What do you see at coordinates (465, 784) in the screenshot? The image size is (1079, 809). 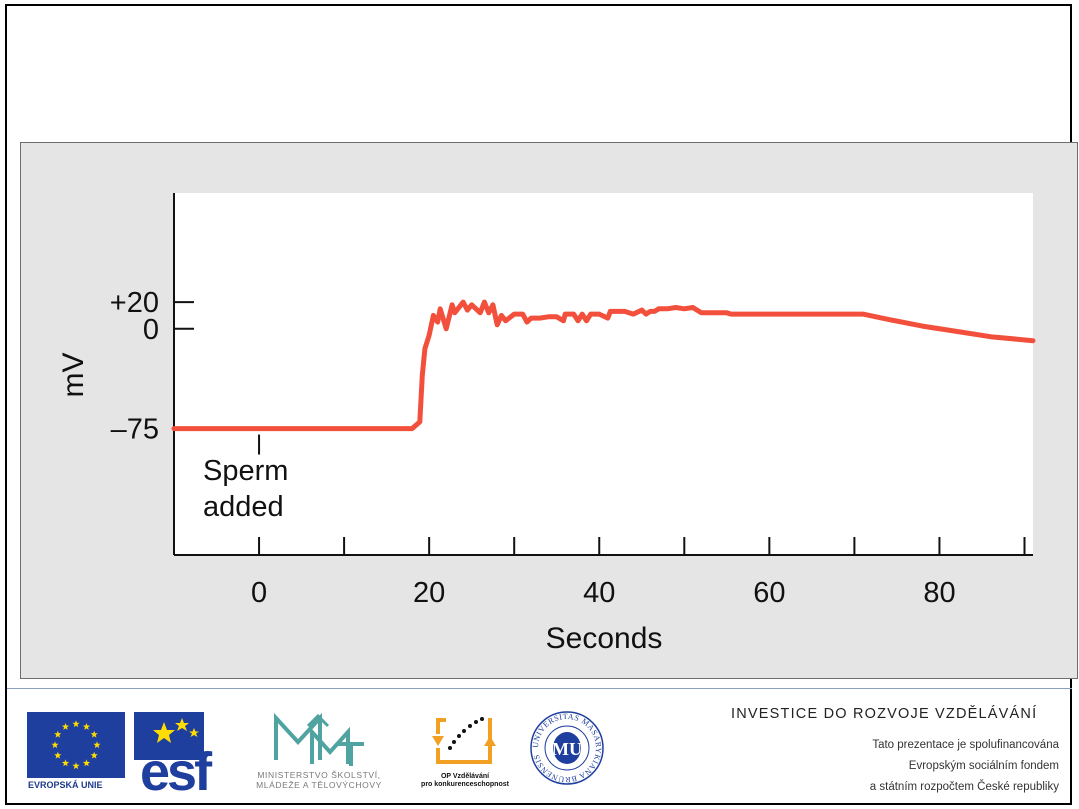 I see `op-caption-line2: pro konkurenceschopnost` at bounding box center [465, 784].